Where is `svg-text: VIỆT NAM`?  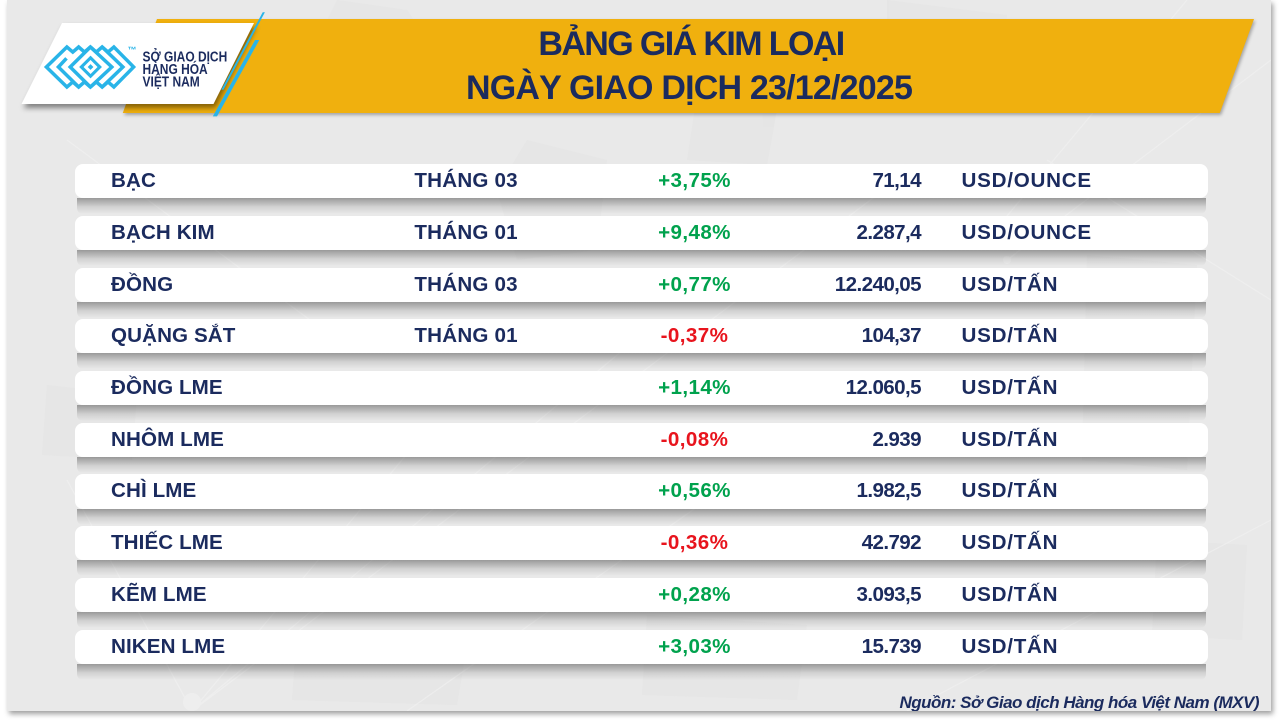 svg-text: VIỆT NAM is located at coordinates (171, 81).